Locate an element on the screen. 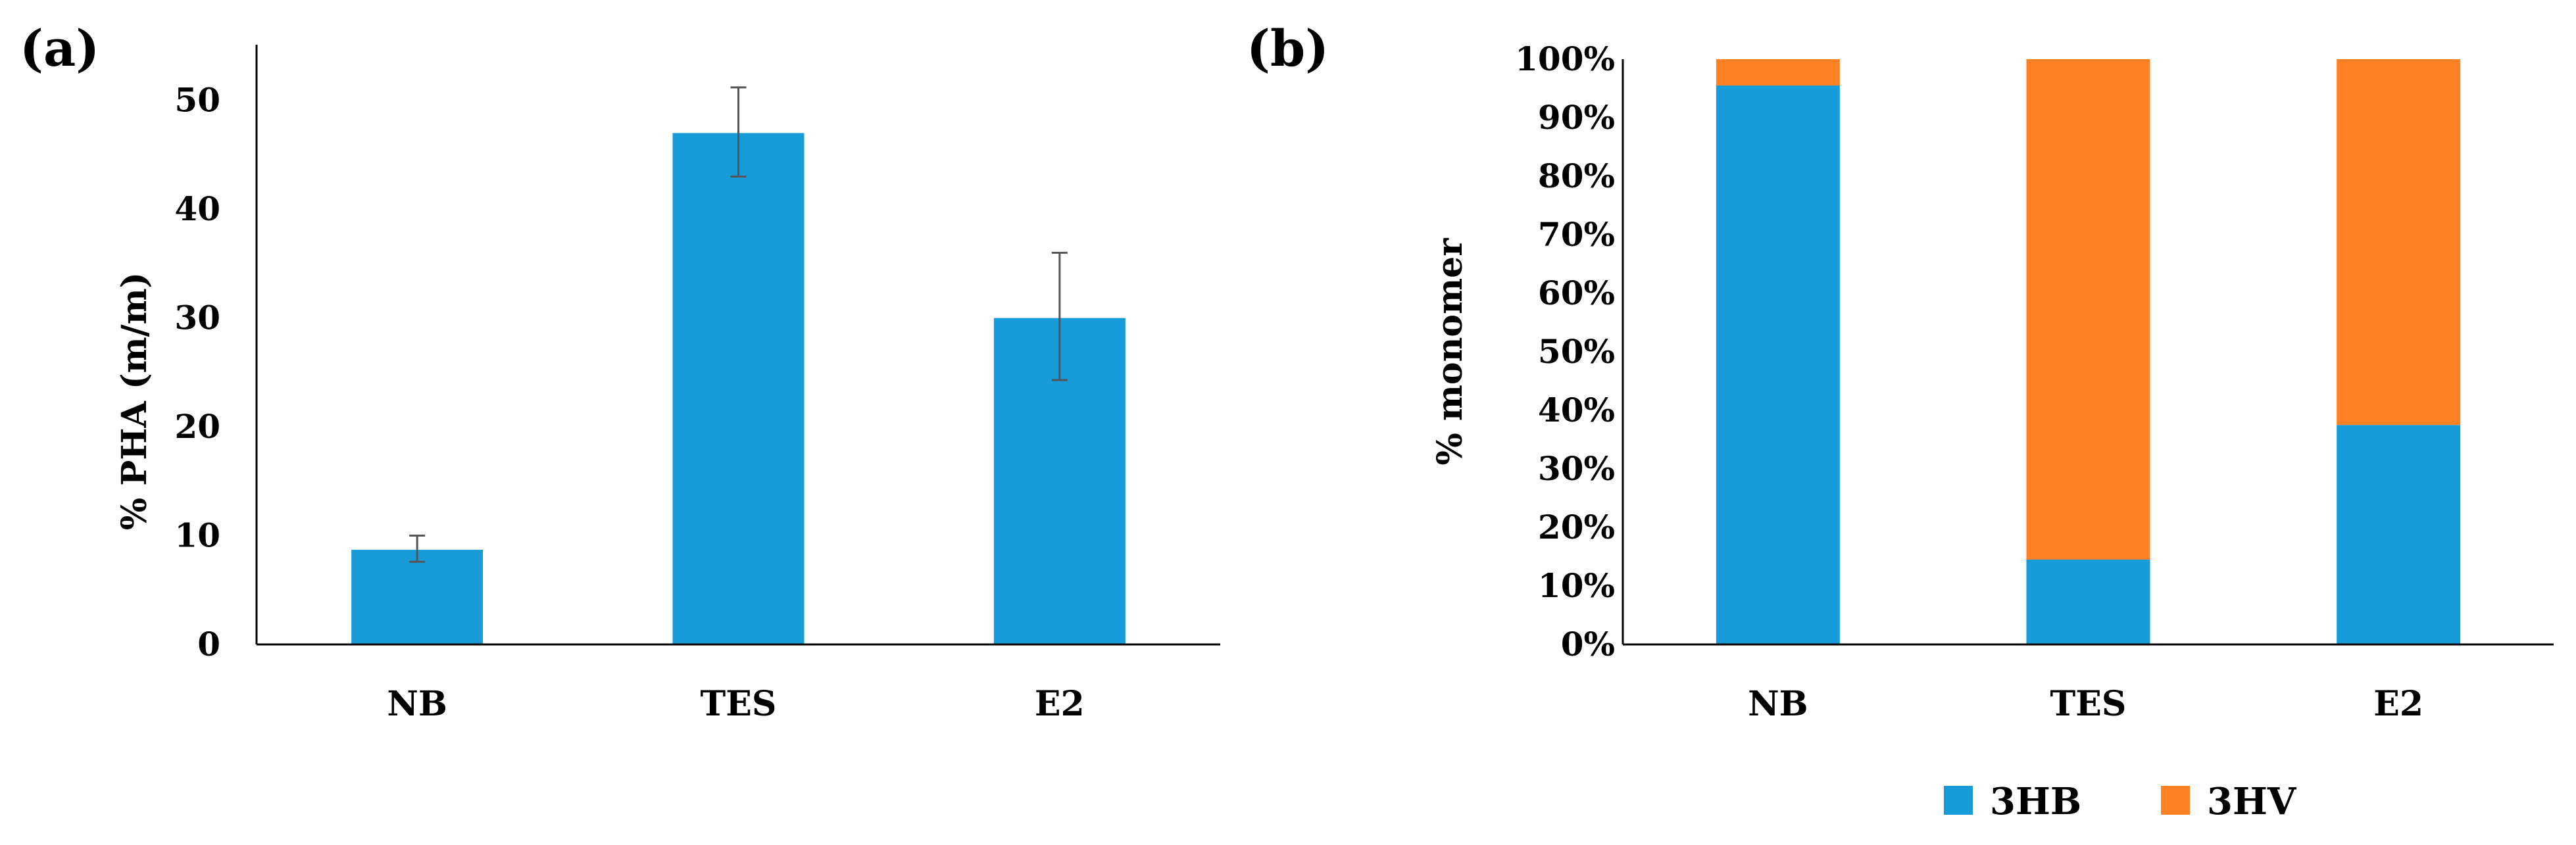 This screenshot has height=845, width=2576. panel-b-y-tick-label: 10% is located at coordinates (1576, 585).